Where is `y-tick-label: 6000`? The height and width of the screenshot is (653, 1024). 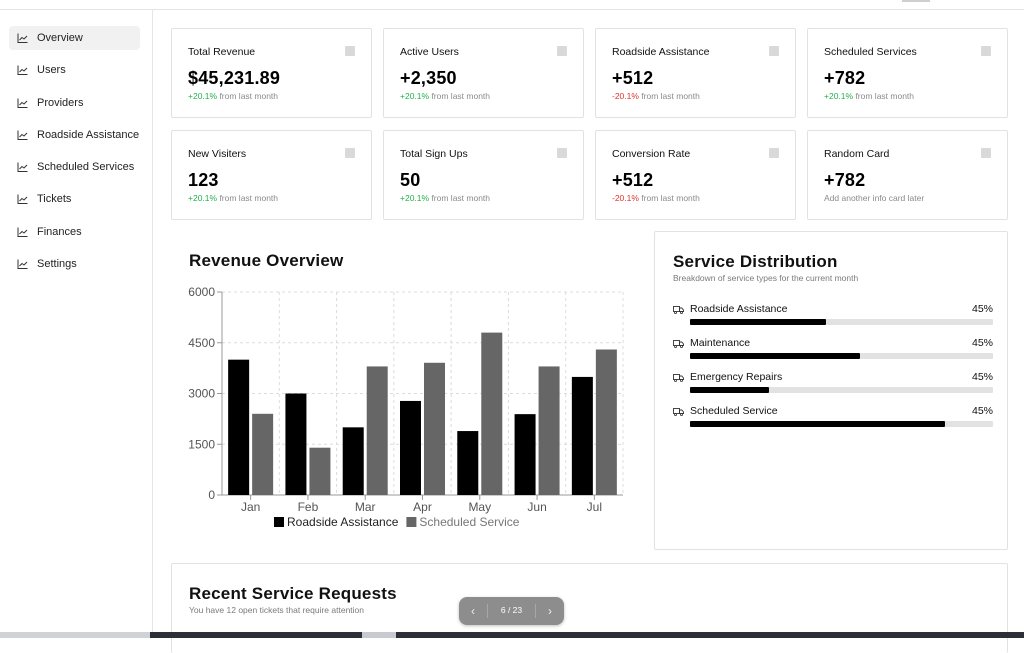
y-tick-label: 6000 is located at coordinates (201, 292).